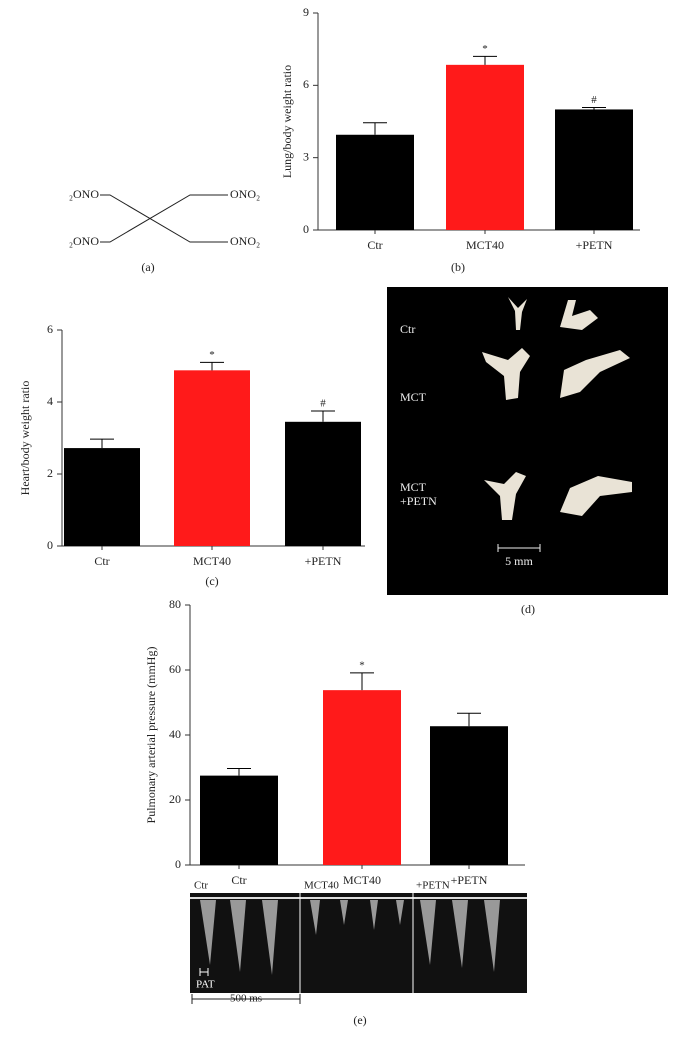  I want to click on caption: (b), so click(458, 267).